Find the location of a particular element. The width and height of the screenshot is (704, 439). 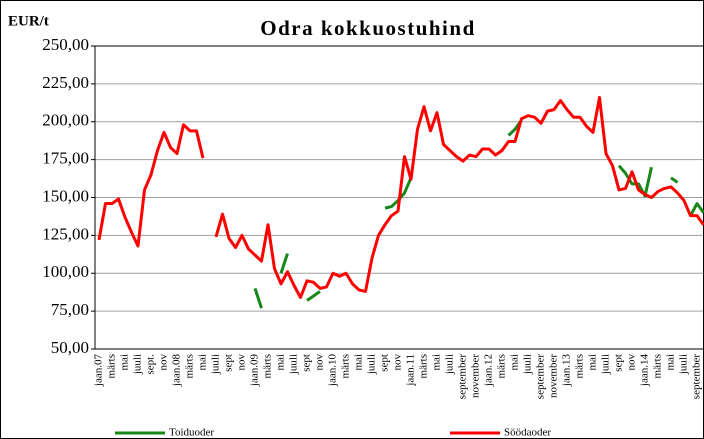

chart-title: Odra kokkuostuhind is located at coordinates (368, 28).